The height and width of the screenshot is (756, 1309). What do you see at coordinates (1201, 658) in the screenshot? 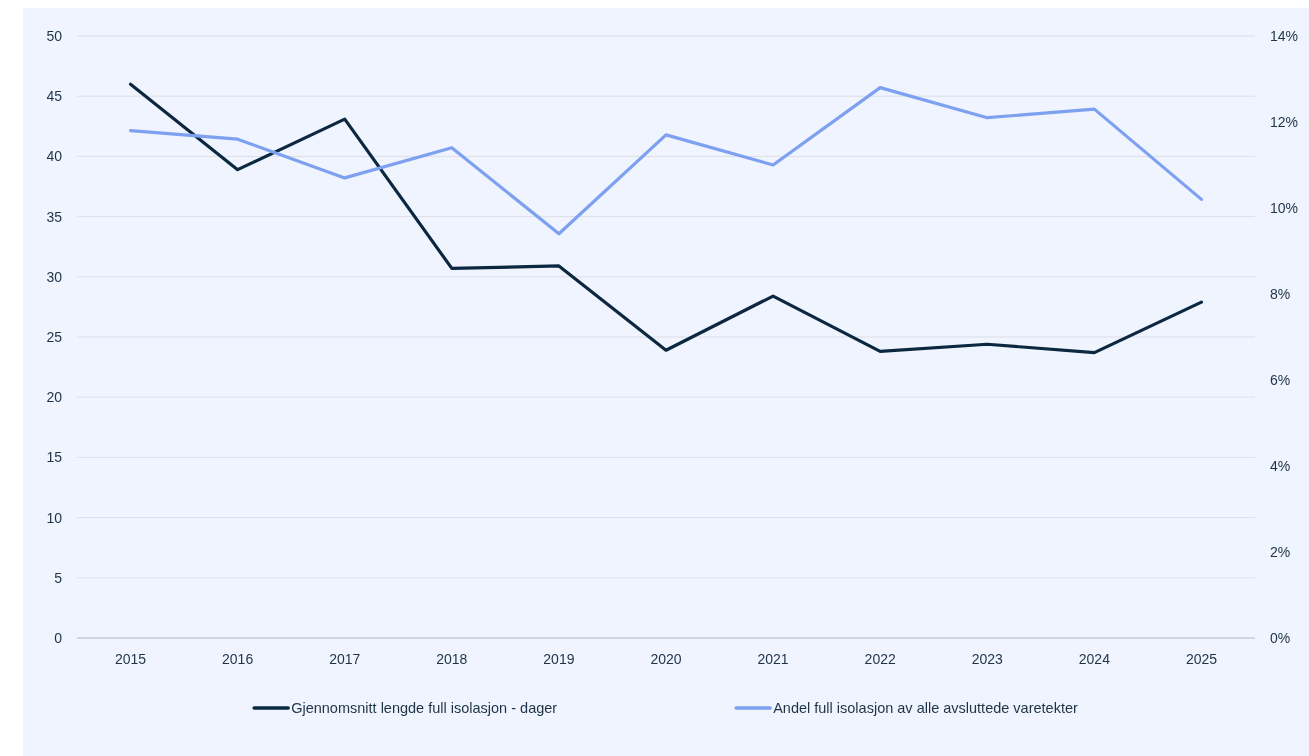
I see `x-tick-label: 2025` at bounding box center [1201, 658].